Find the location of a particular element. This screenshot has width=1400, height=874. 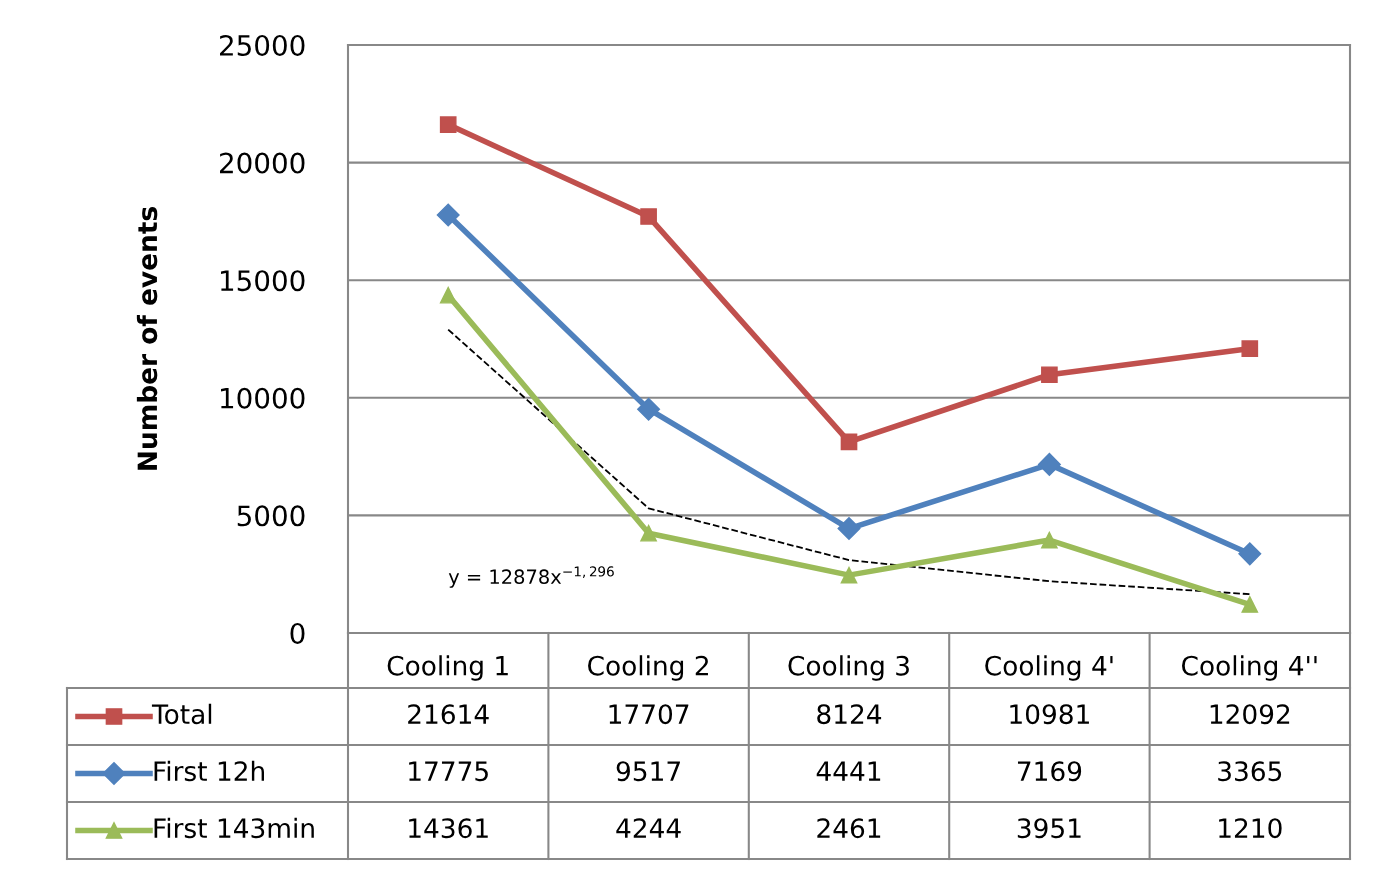

data-label: 10981 is located at coordinates (1049, 714).